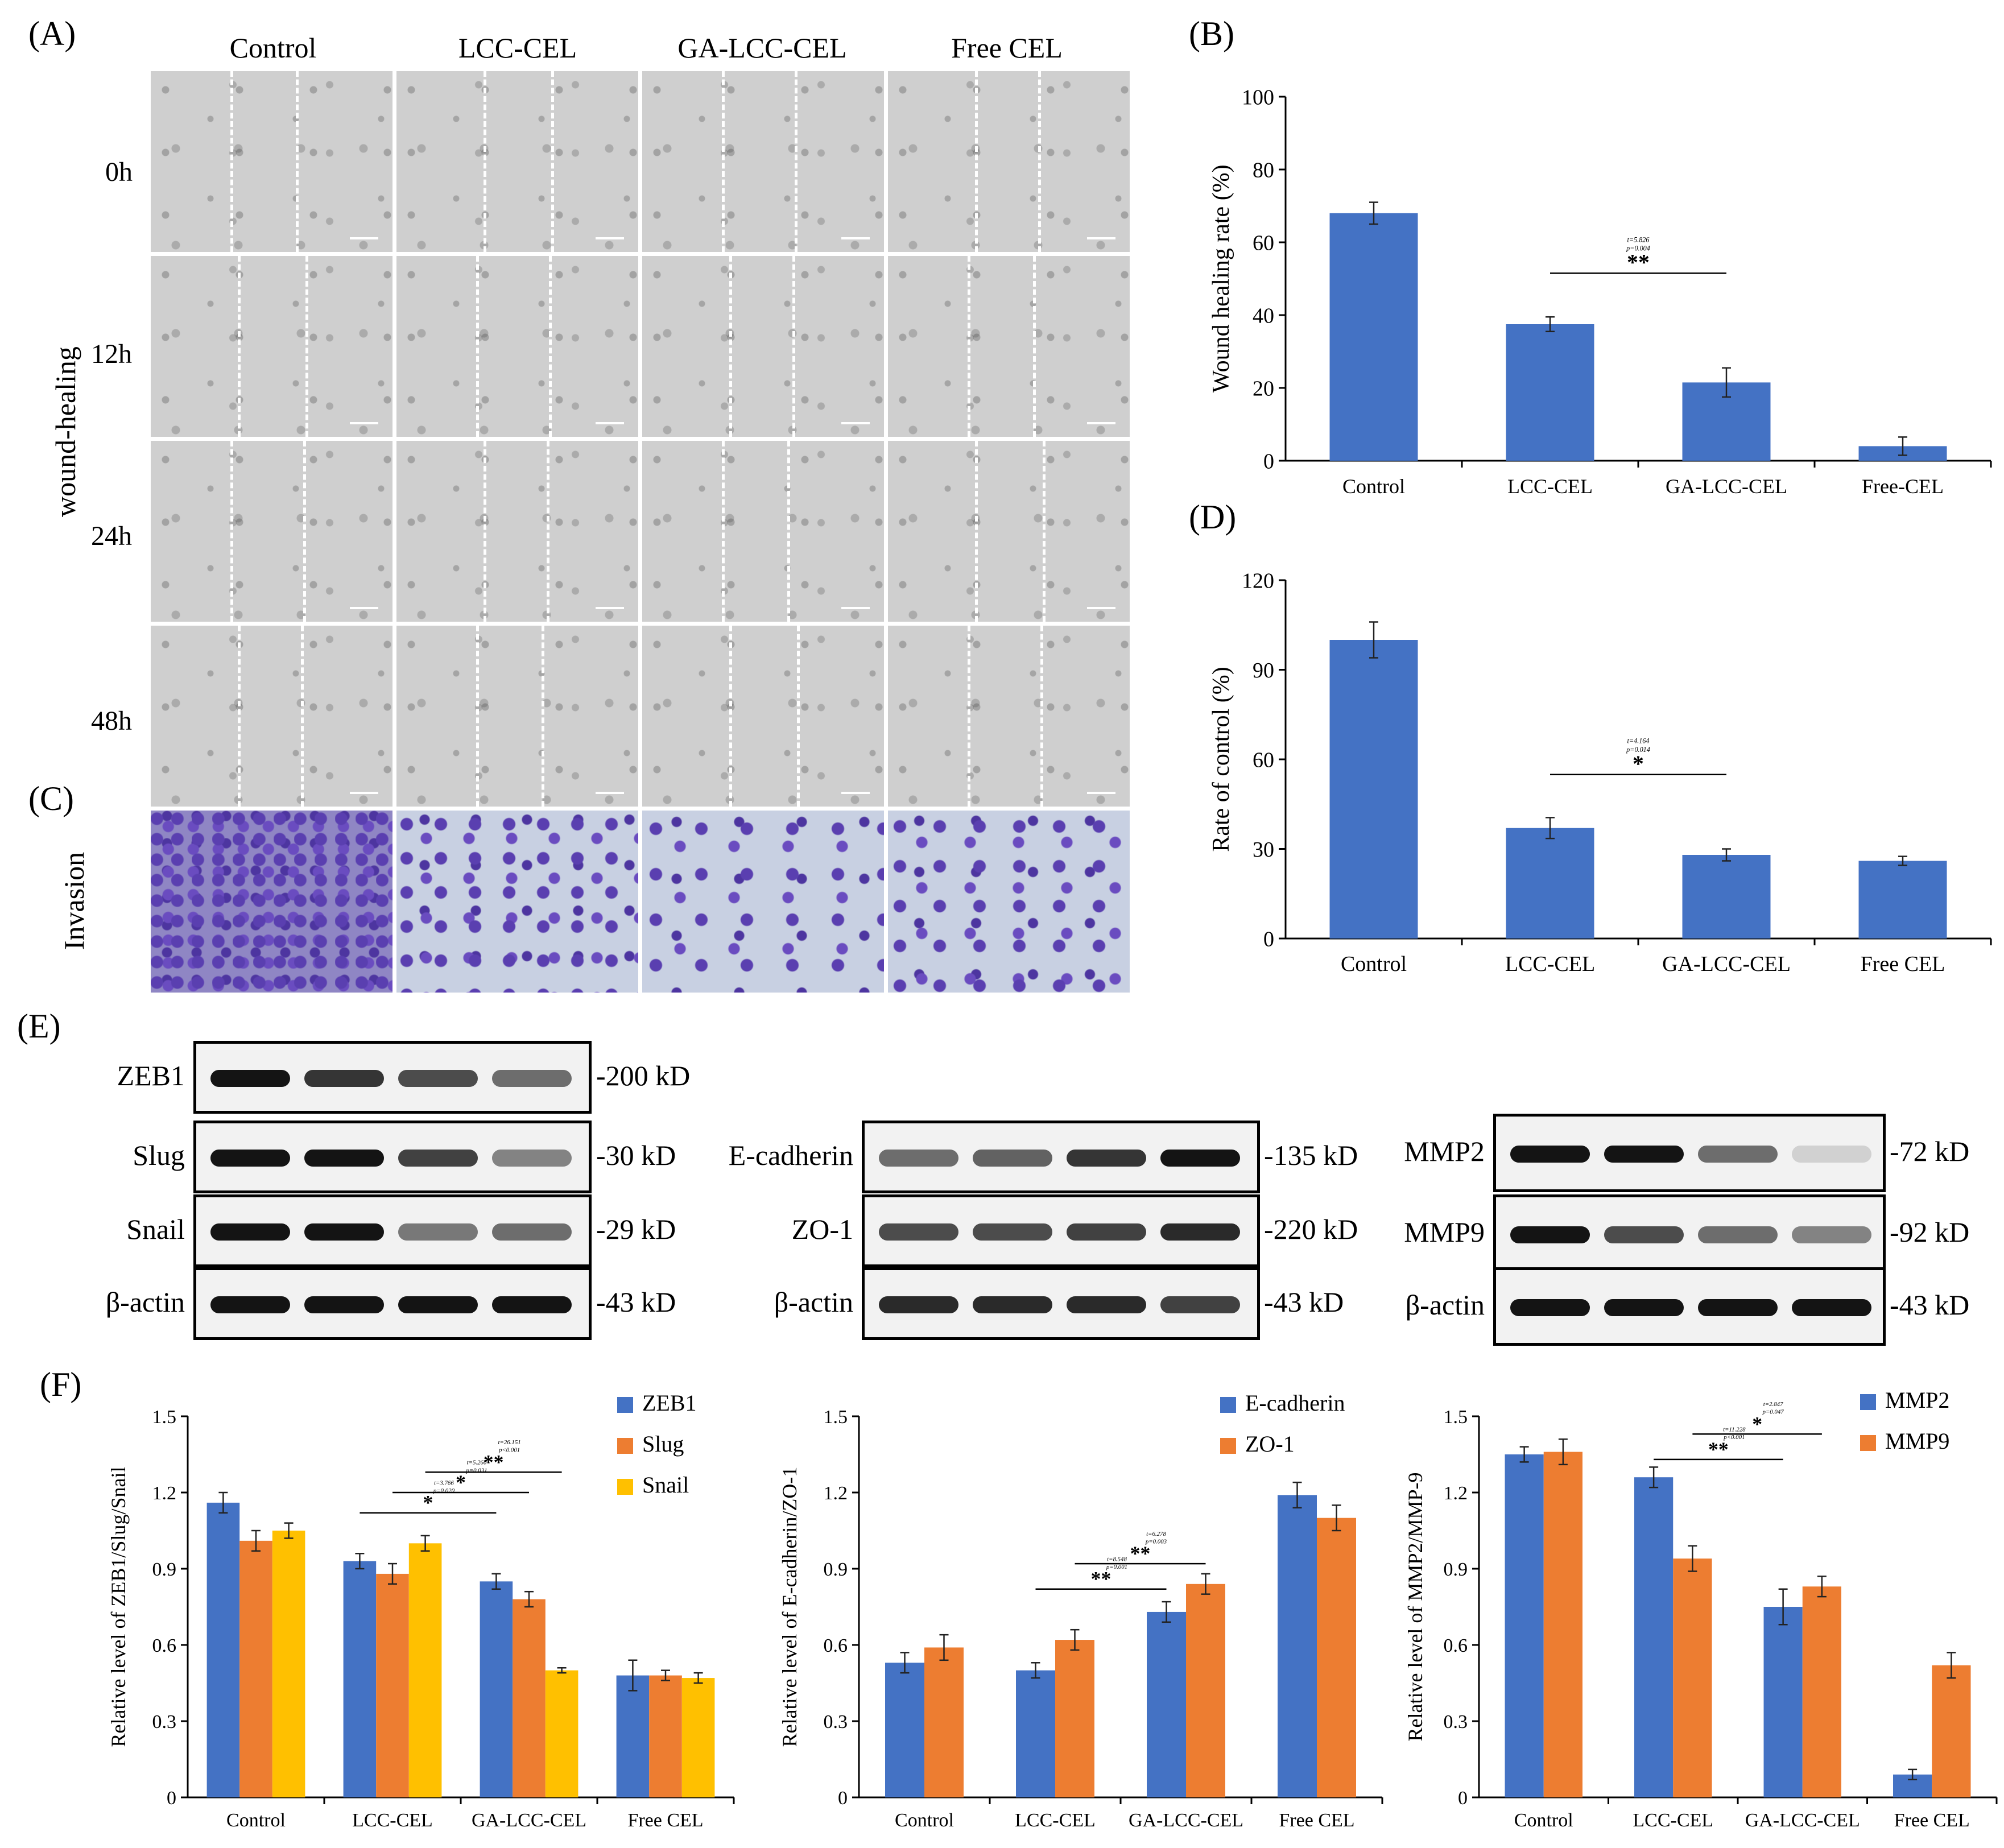  I want to click on significance-stars: *, so click(428, 1503).